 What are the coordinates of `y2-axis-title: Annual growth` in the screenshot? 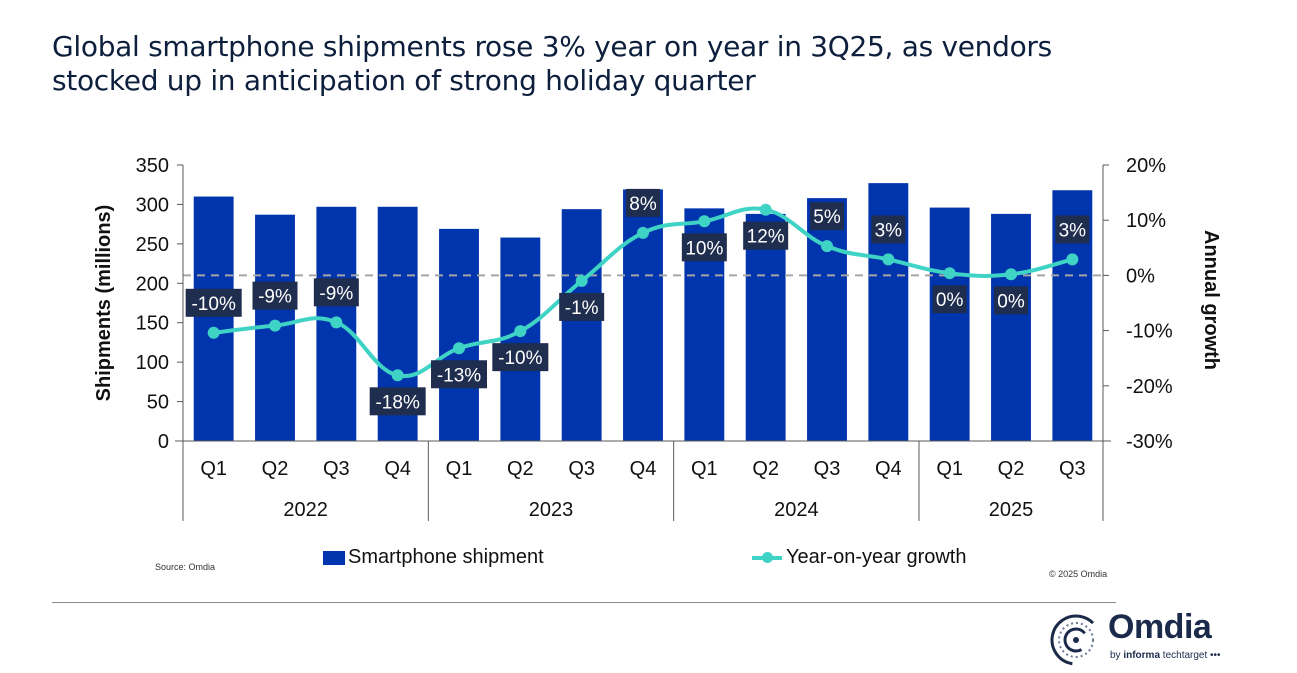 It's located at (1211, 300).